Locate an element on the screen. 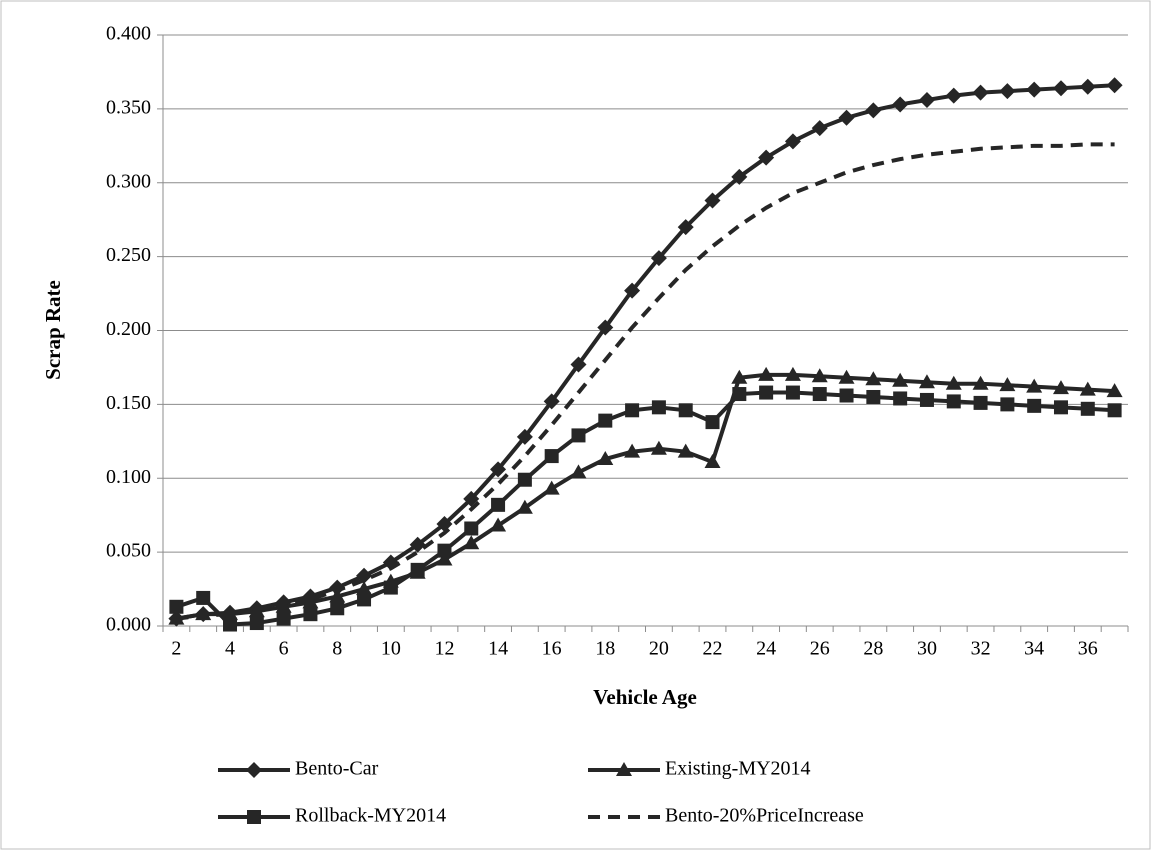 The height and width of the screenshot is (850, 1151). y-tick-label: 0.200 is located at coordinates (128, 329).